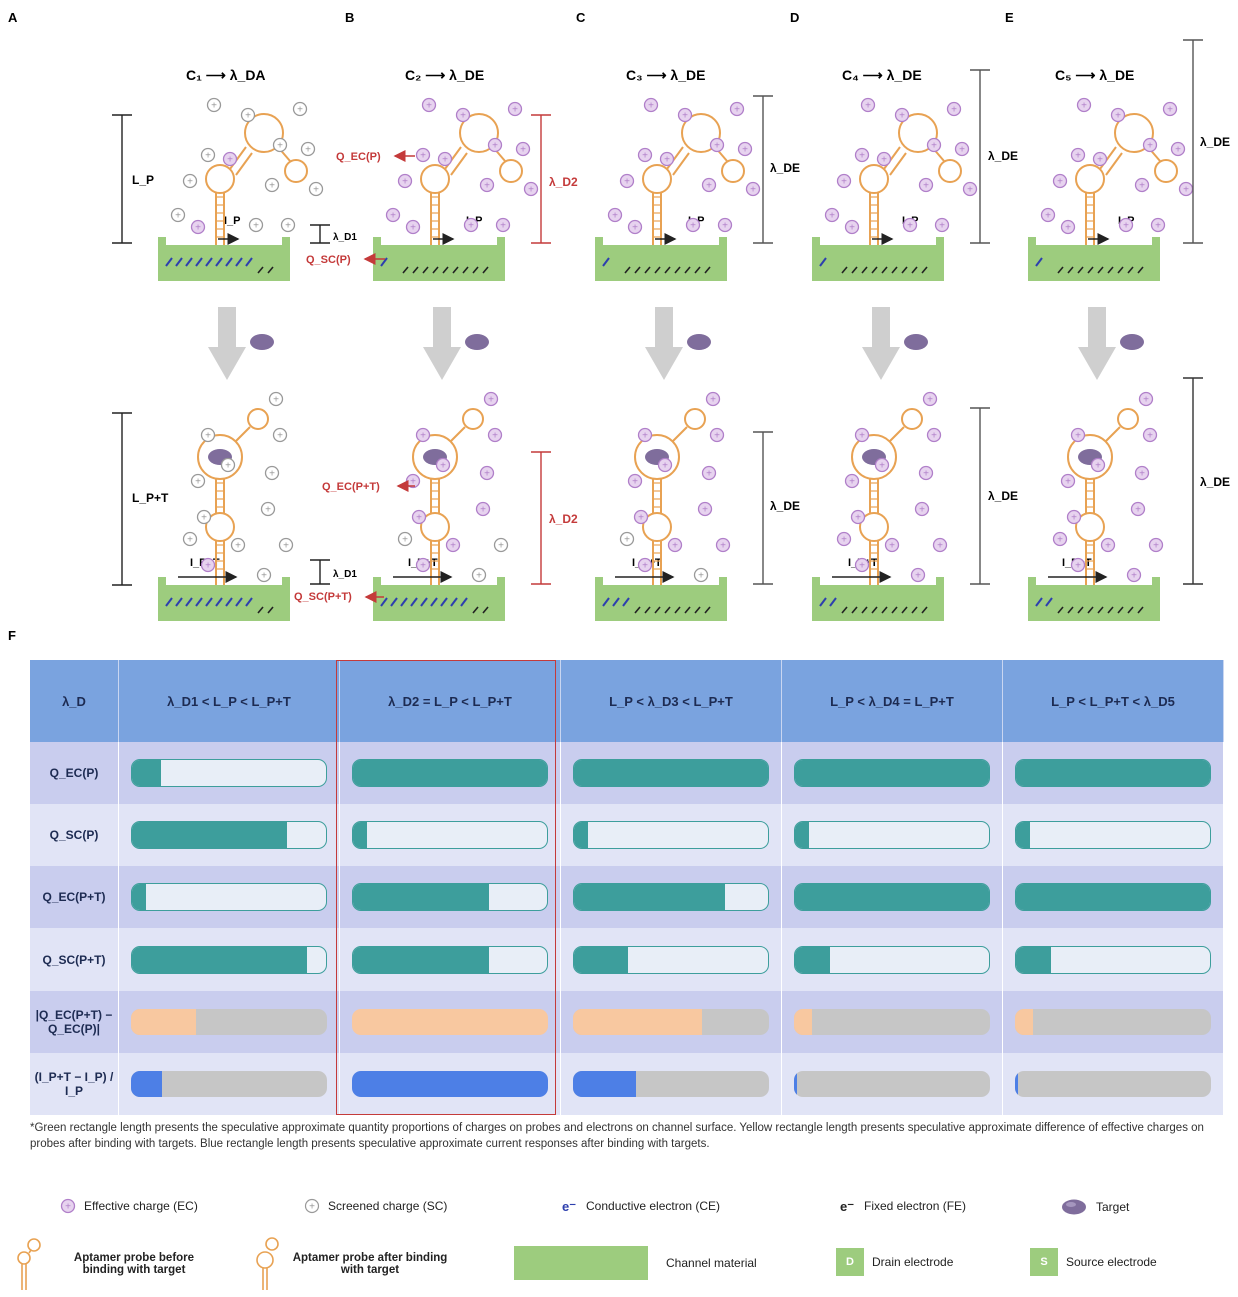 Image resolution: width=1238 pixels, height=1297 pixels. I want to click on charge-label-b-top-sc: Q_SC(P), so click(328, 260).